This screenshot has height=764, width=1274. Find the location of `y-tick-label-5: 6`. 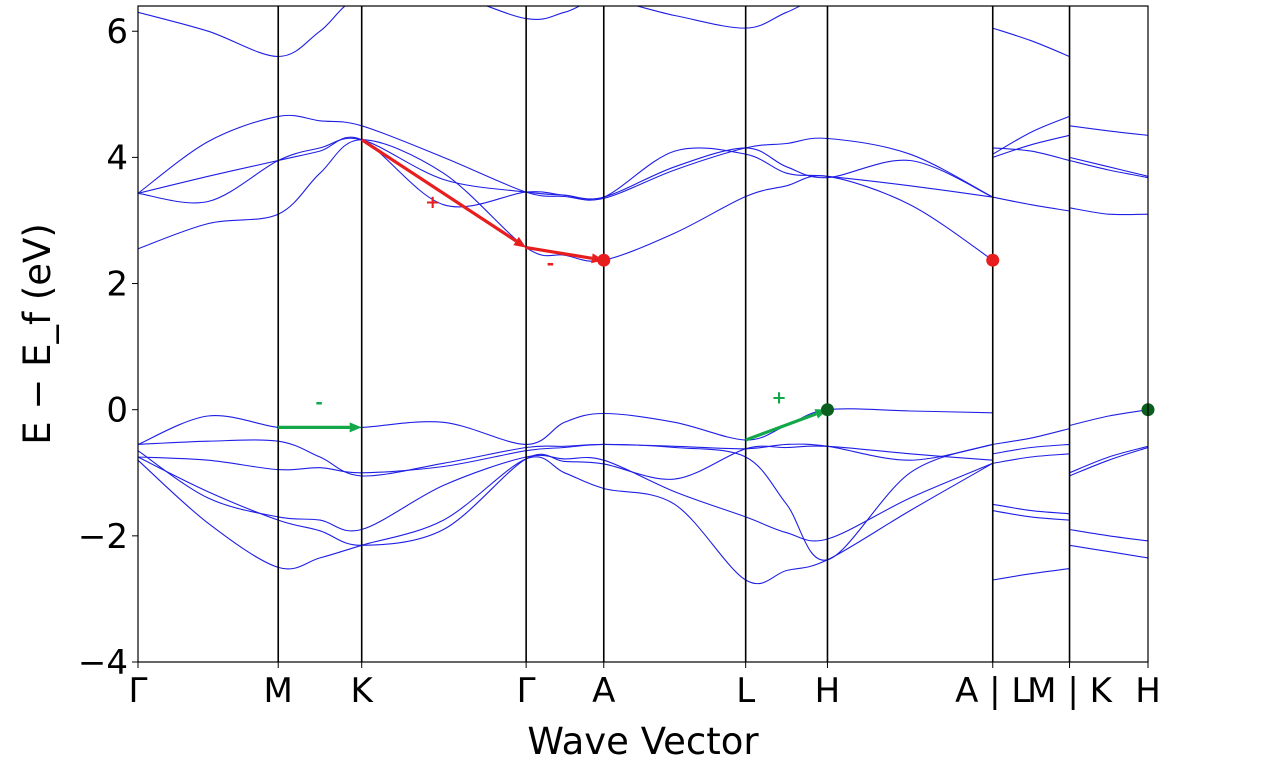

y-tick-label-5: 6 is located at coordinates (117, 32).